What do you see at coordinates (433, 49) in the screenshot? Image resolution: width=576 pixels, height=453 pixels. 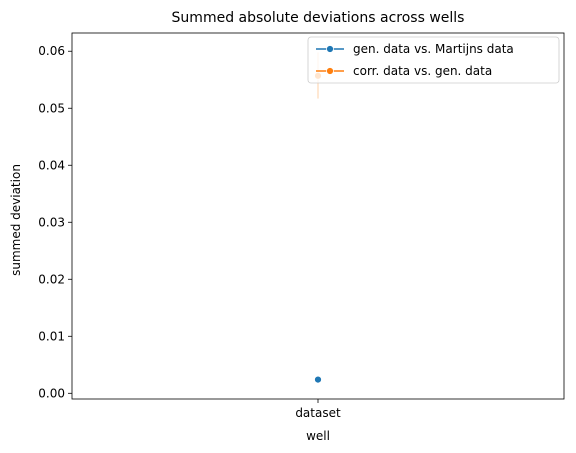 I see `legend-label-0: gen. data vs. Martijns data` at bounding box center [433, 49].